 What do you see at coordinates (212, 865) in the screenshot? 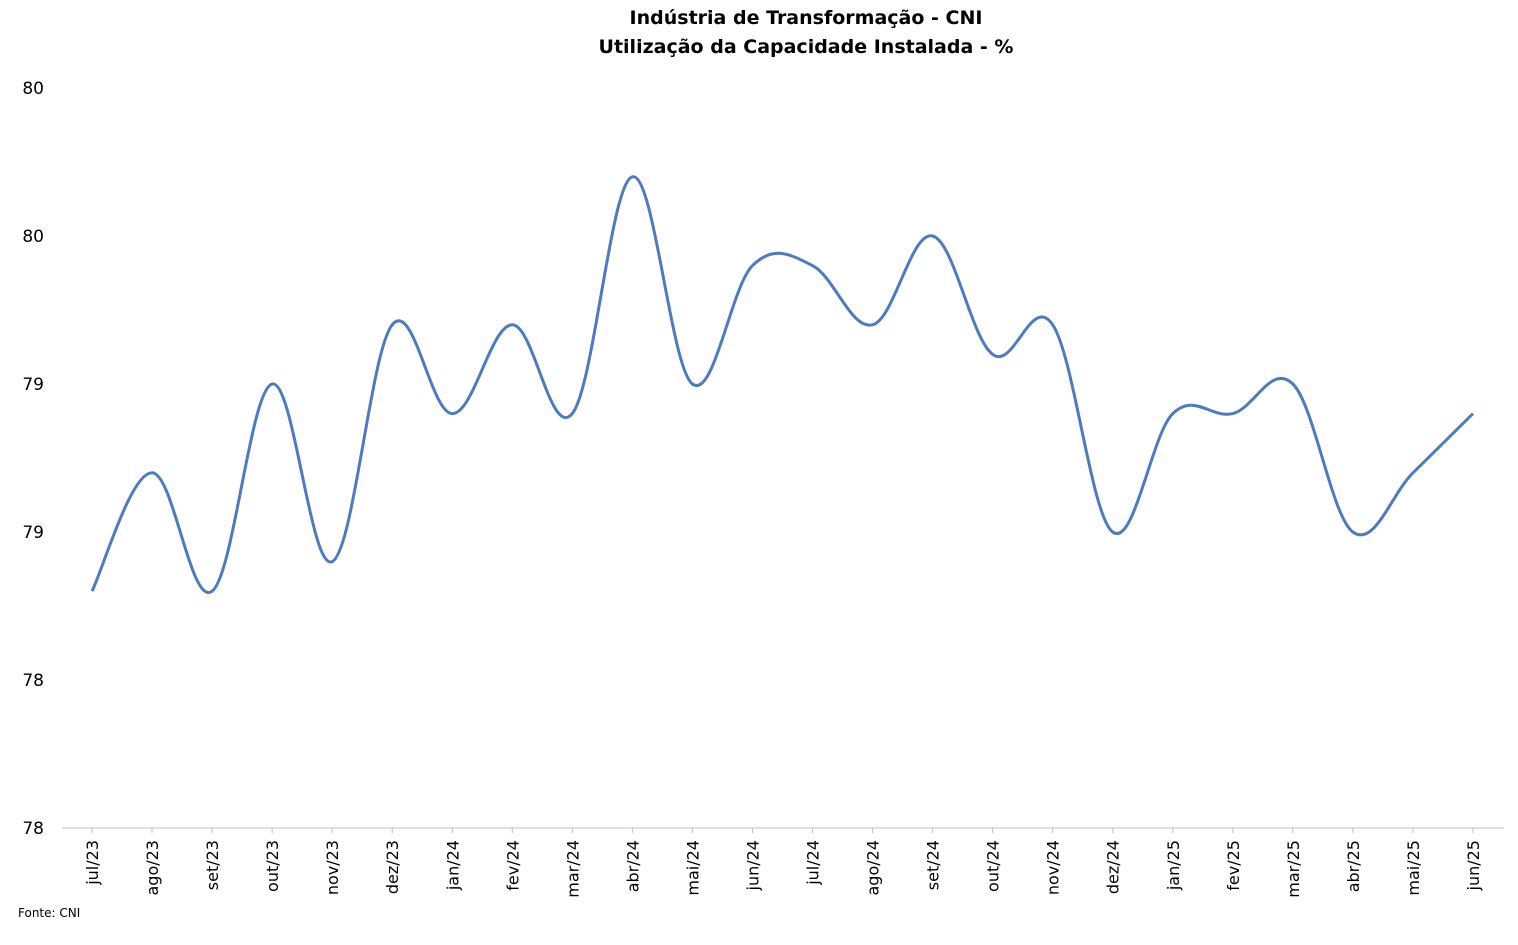
I see `x-tick-label: set/23` at bounding box center [212, 865].